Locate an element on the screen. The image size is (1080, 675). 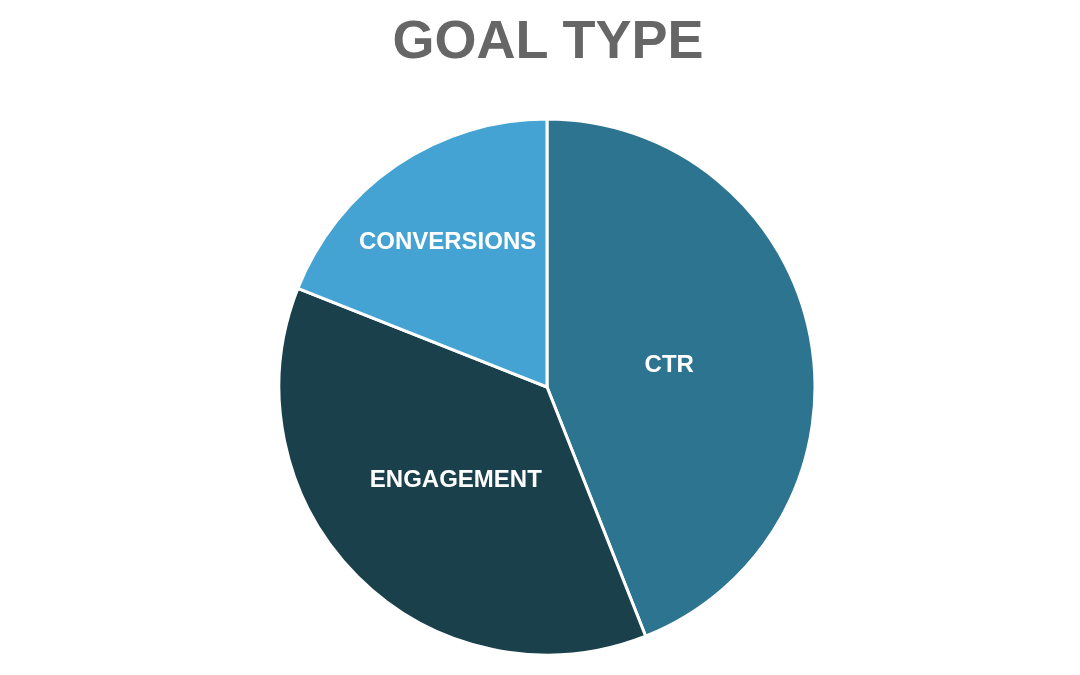
chart-title: GOAL TYPE is located at coordinates (548, 39).